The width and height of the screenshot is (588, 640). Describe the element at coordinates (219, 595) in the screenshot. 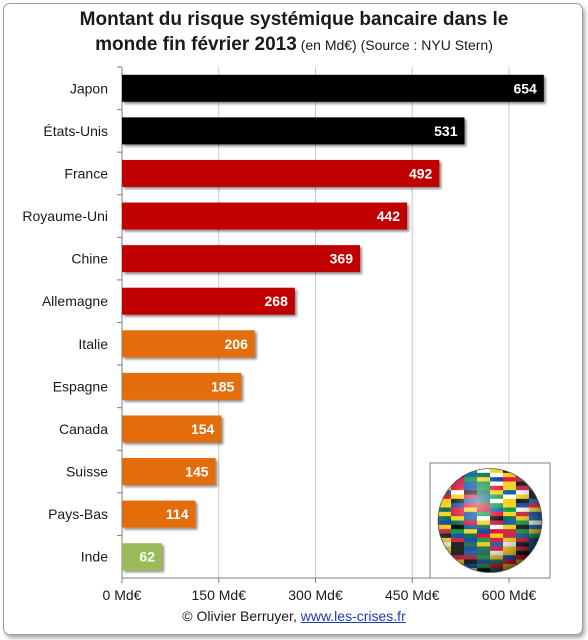

I see `x-tick-label: 150 Md€` at that location.